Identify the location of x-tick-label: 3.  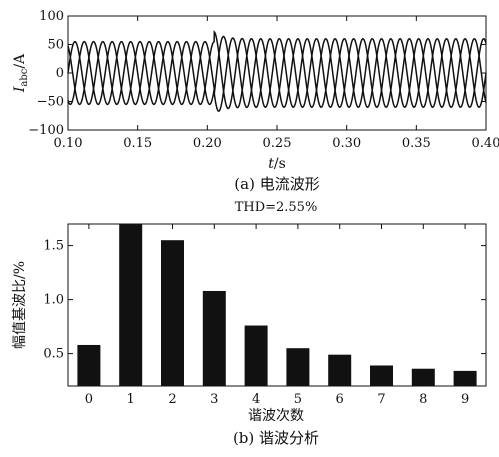
(214, 399).